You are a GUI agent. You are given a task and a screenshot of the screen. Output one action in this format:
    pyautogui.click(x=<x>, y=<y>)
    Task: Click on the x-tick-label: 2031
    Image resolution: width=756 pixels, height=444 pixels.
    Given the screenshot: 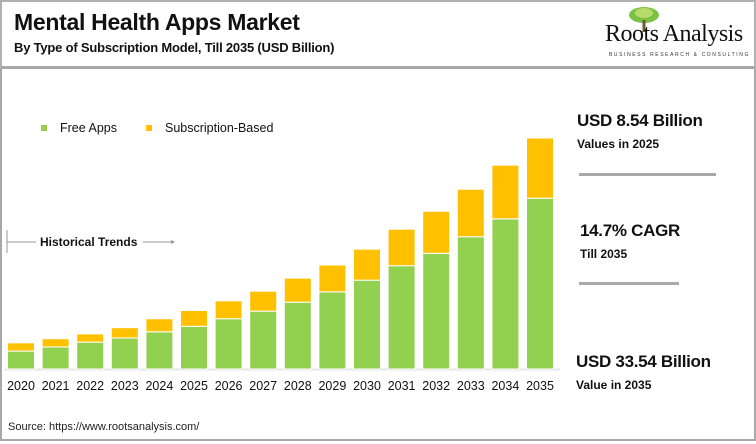 What is the action you would take?
    pyautogui.click(x=402, y=386)
    